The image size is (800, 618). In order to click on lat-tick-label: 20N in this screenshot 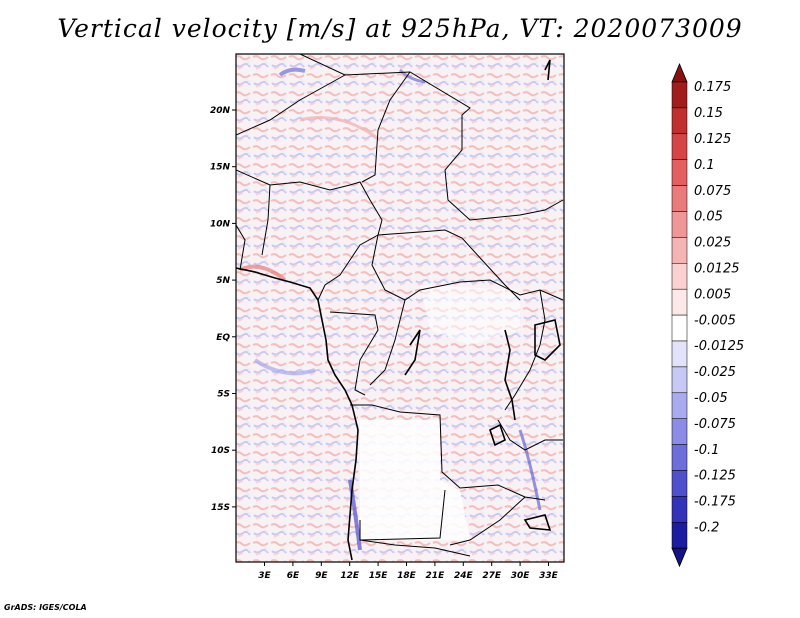, I will do `click(220, 111)`.